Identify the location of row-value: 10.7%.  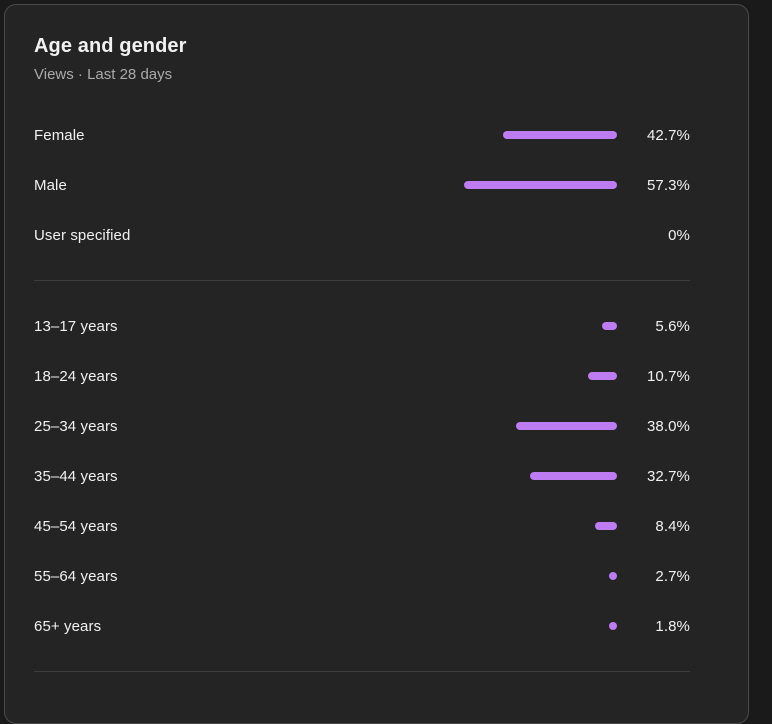
(668, 376).